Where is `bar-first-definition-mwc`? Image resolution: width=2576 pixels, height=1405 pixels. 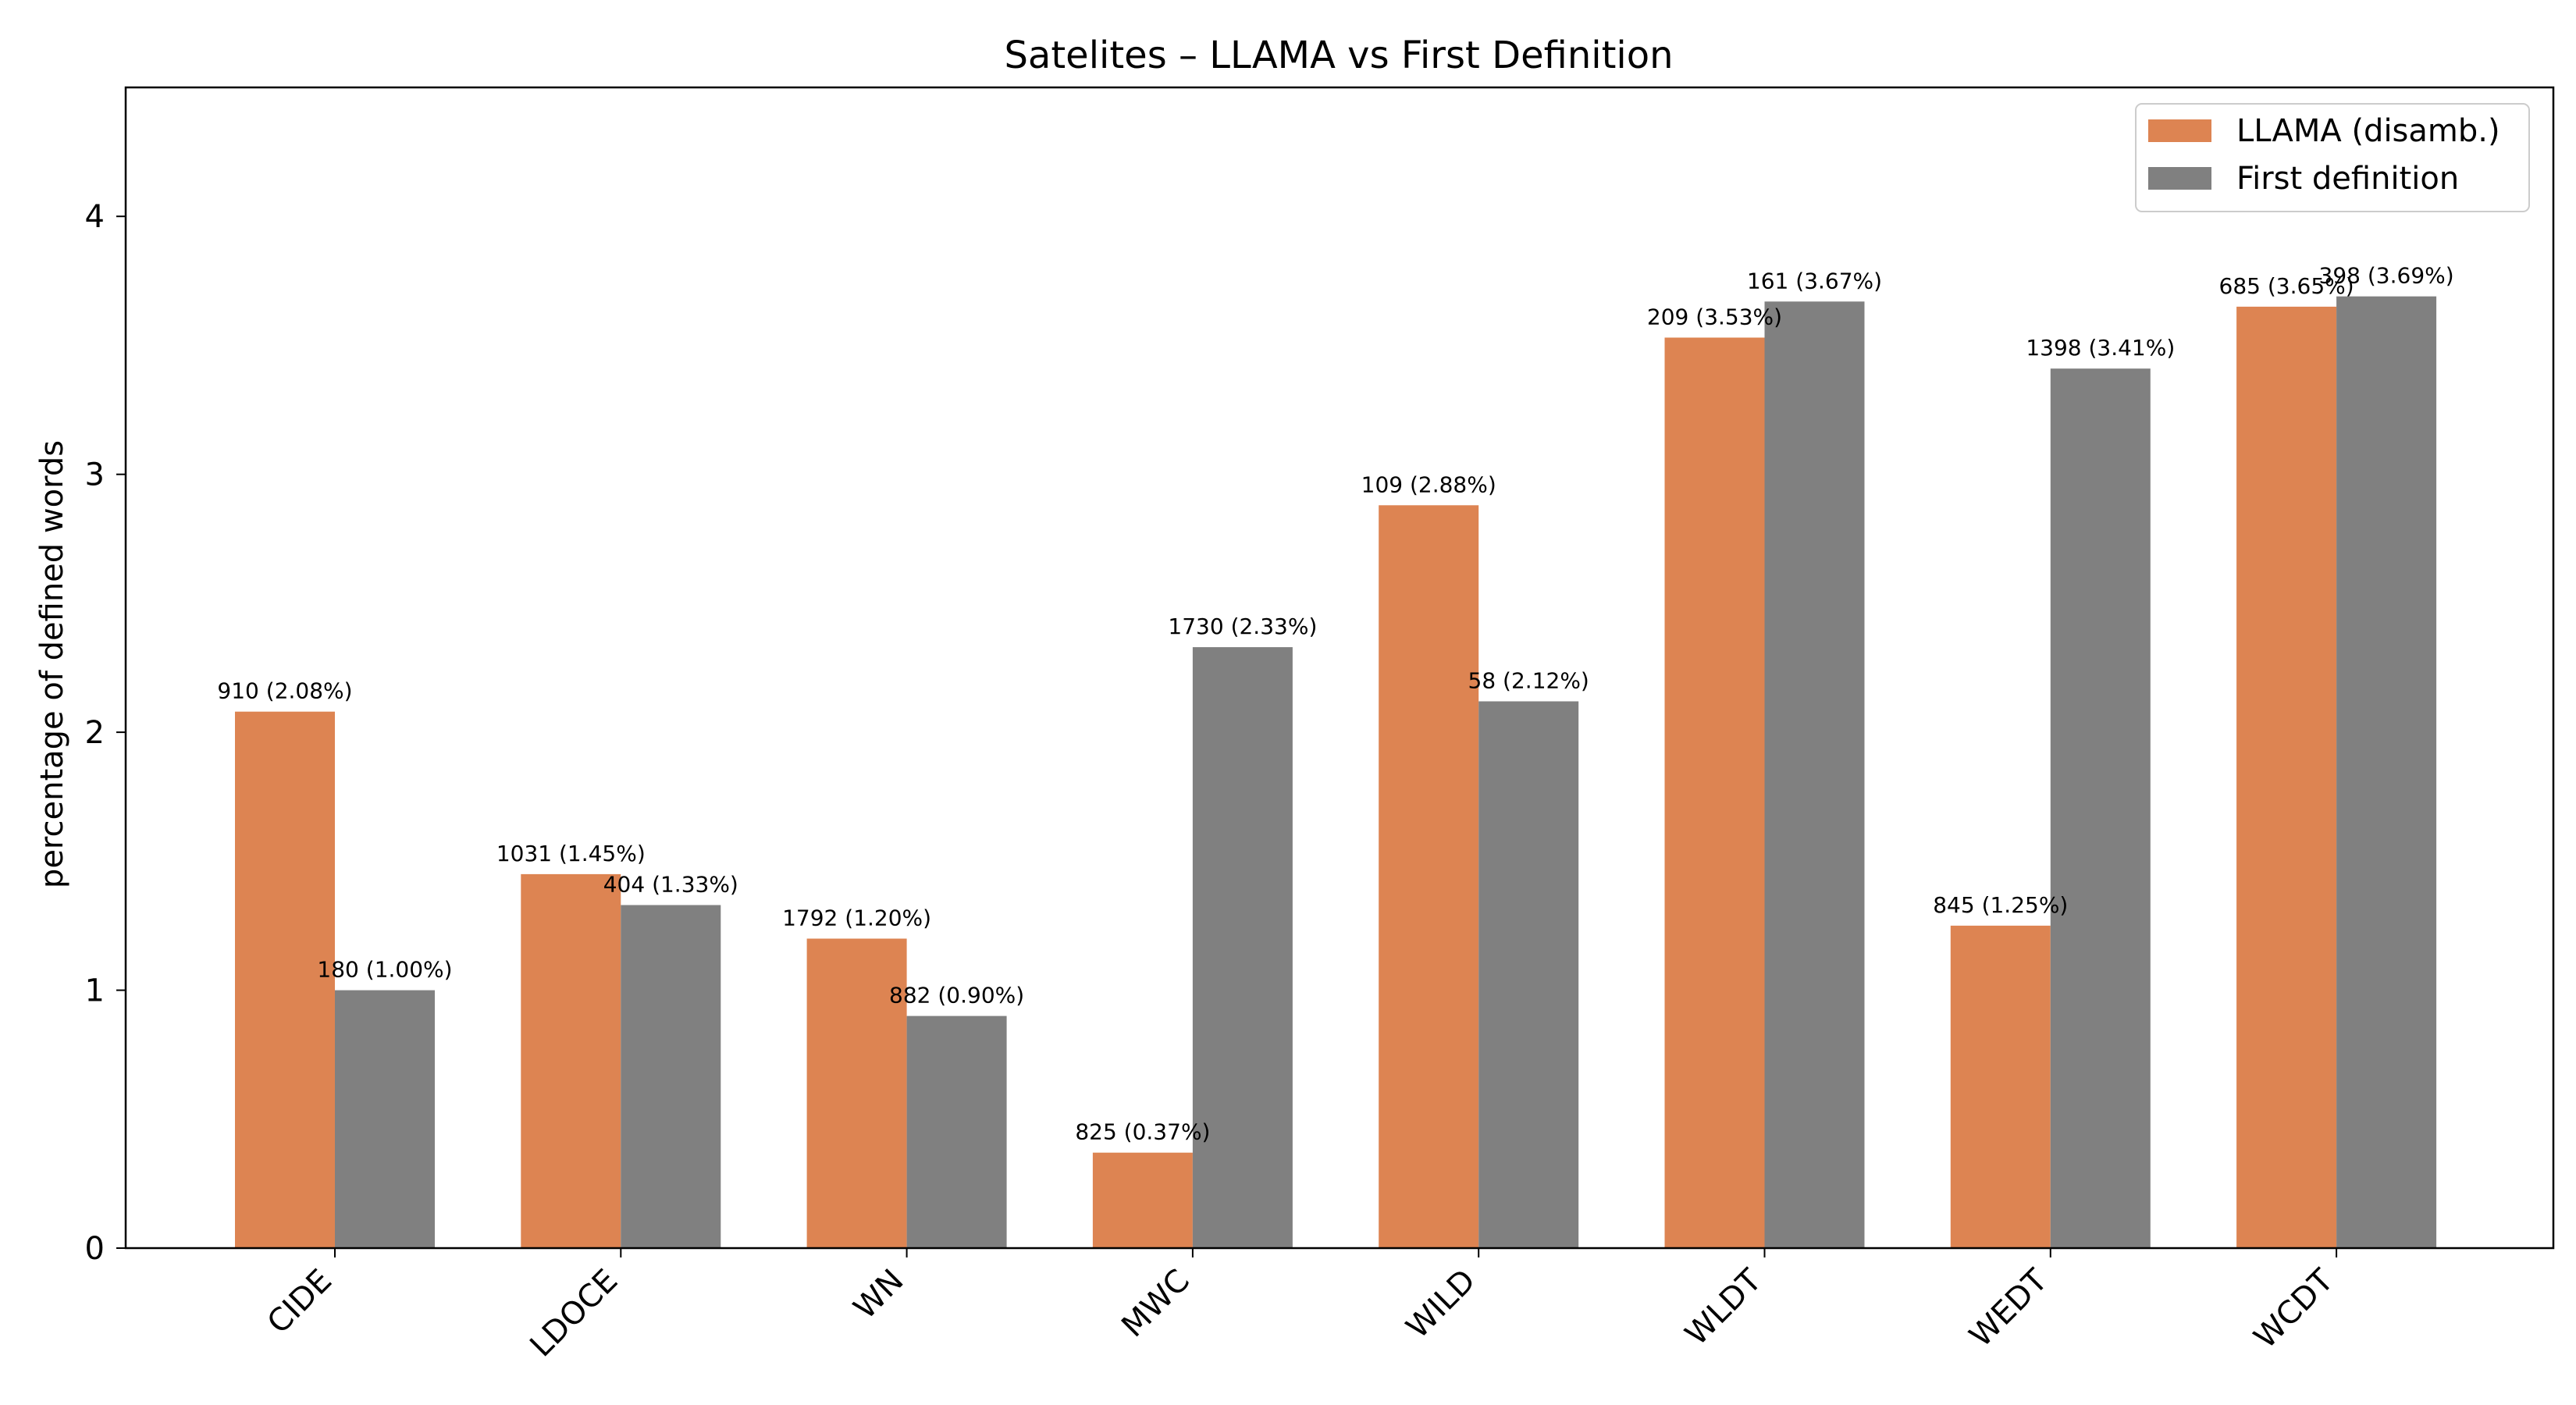
bar-first-definition-mwc is located at coordinates (1242, 948).